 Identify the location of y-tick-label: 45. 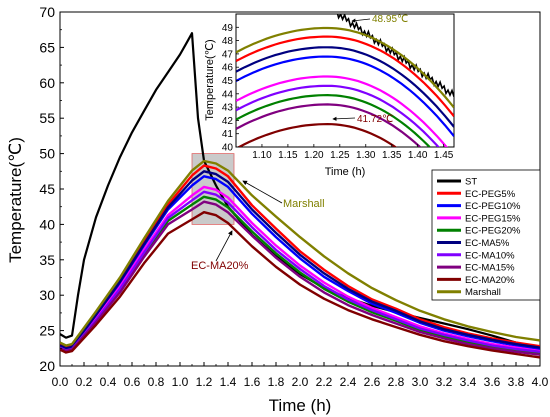
(47, 189).